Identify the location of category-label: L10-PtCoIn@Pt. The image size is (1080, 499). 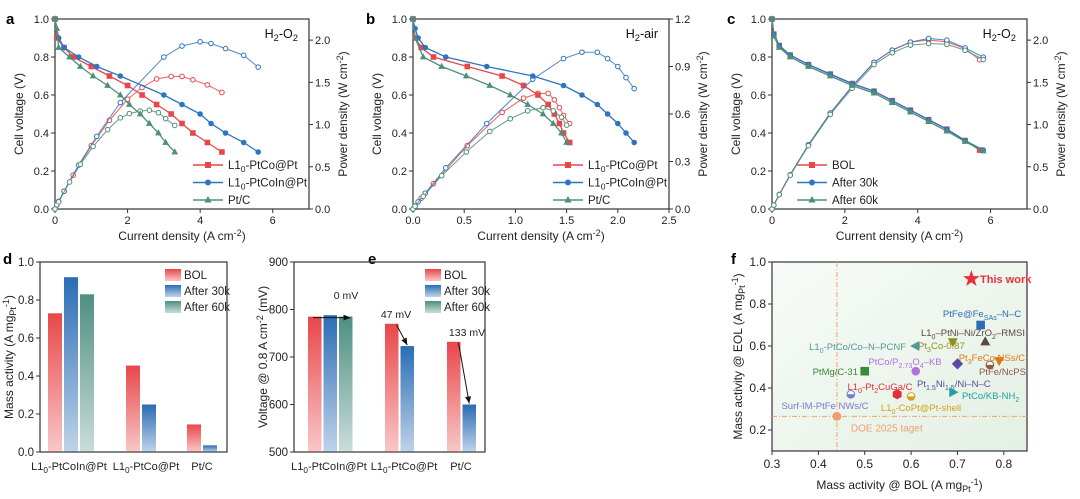
(329, 468).